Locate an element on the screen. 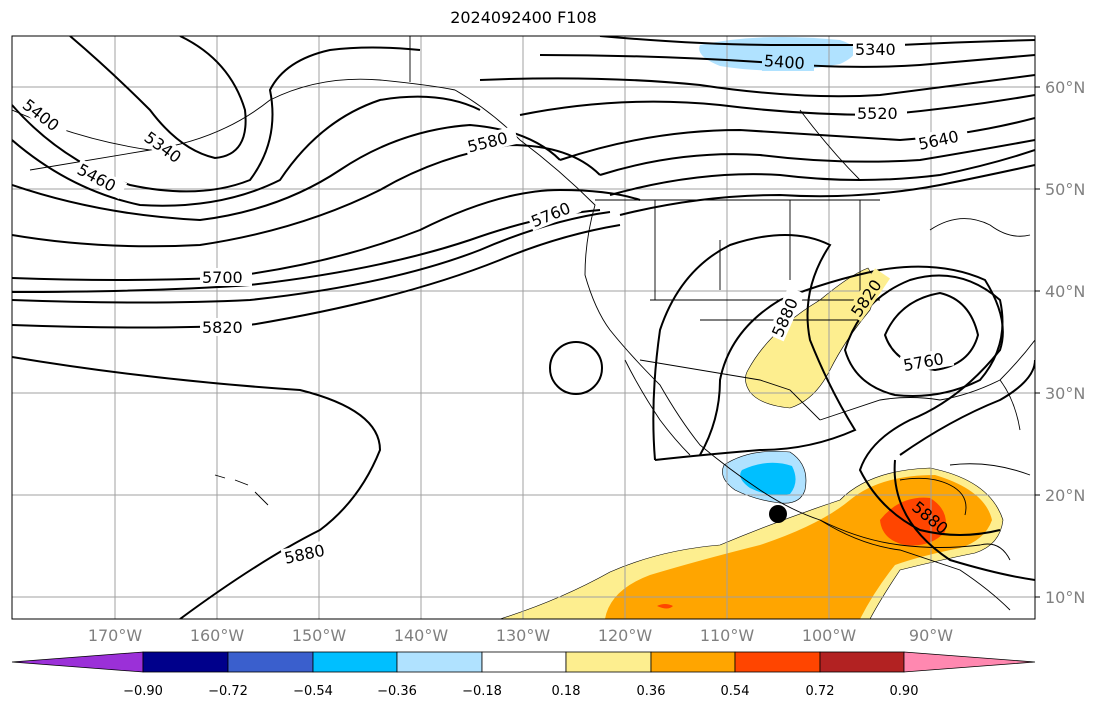 The image size is (1105, 712). central-america is located at coordinates (915, 565).